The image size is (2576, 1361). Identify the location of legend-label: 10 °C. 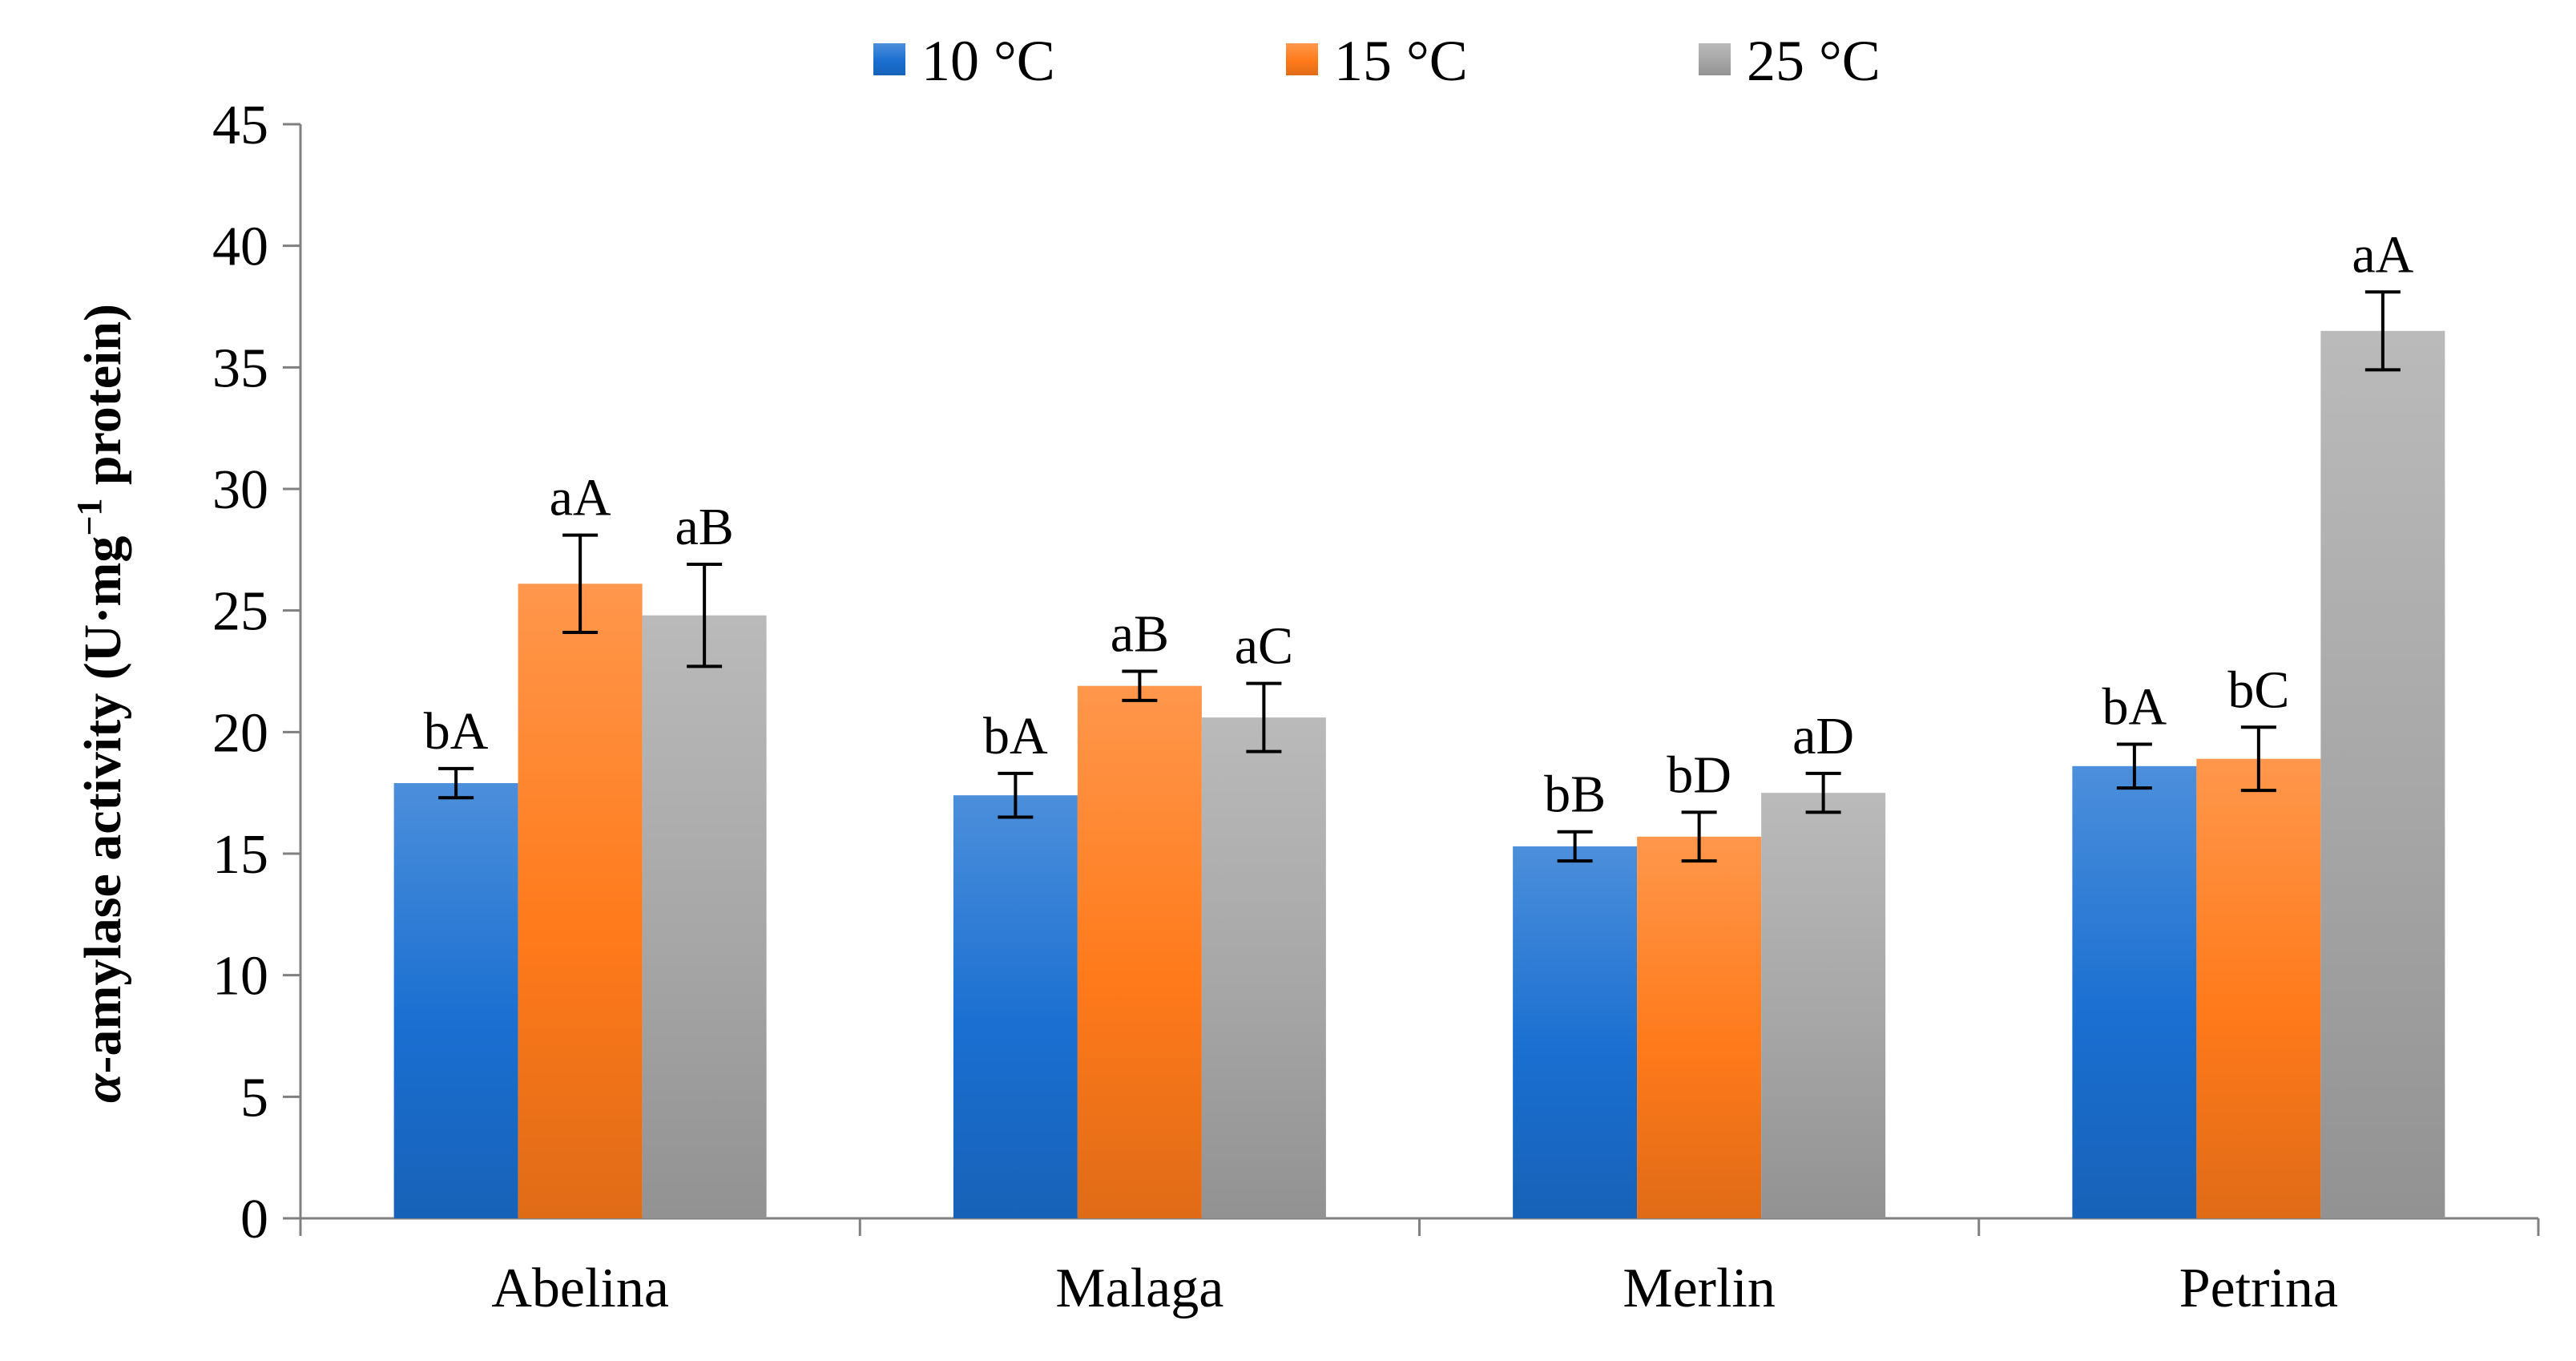
(988, 61).